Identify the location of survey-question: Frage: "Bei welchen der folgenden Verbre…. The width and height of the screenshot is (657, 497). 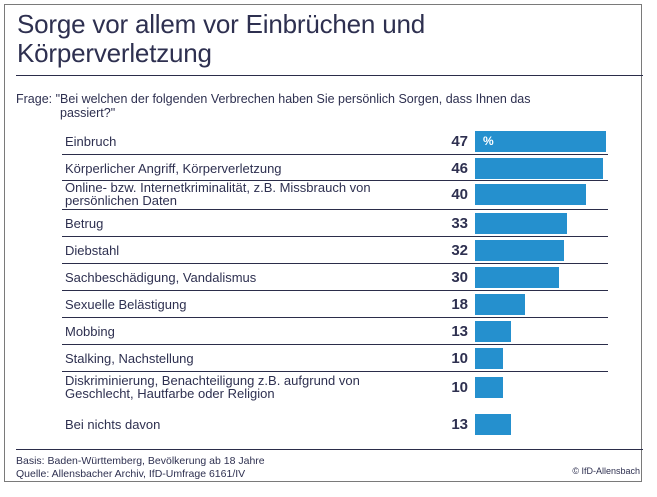
(321, 106).